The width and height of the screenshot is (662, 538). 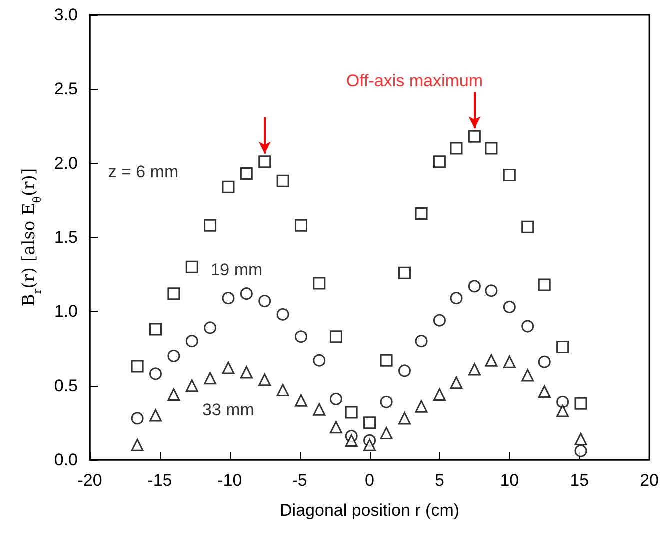 What do you see at coordinates (66, 386) in the screenshot?
I see `y-tick-label: 0.5` at bounding box center [66, 386].